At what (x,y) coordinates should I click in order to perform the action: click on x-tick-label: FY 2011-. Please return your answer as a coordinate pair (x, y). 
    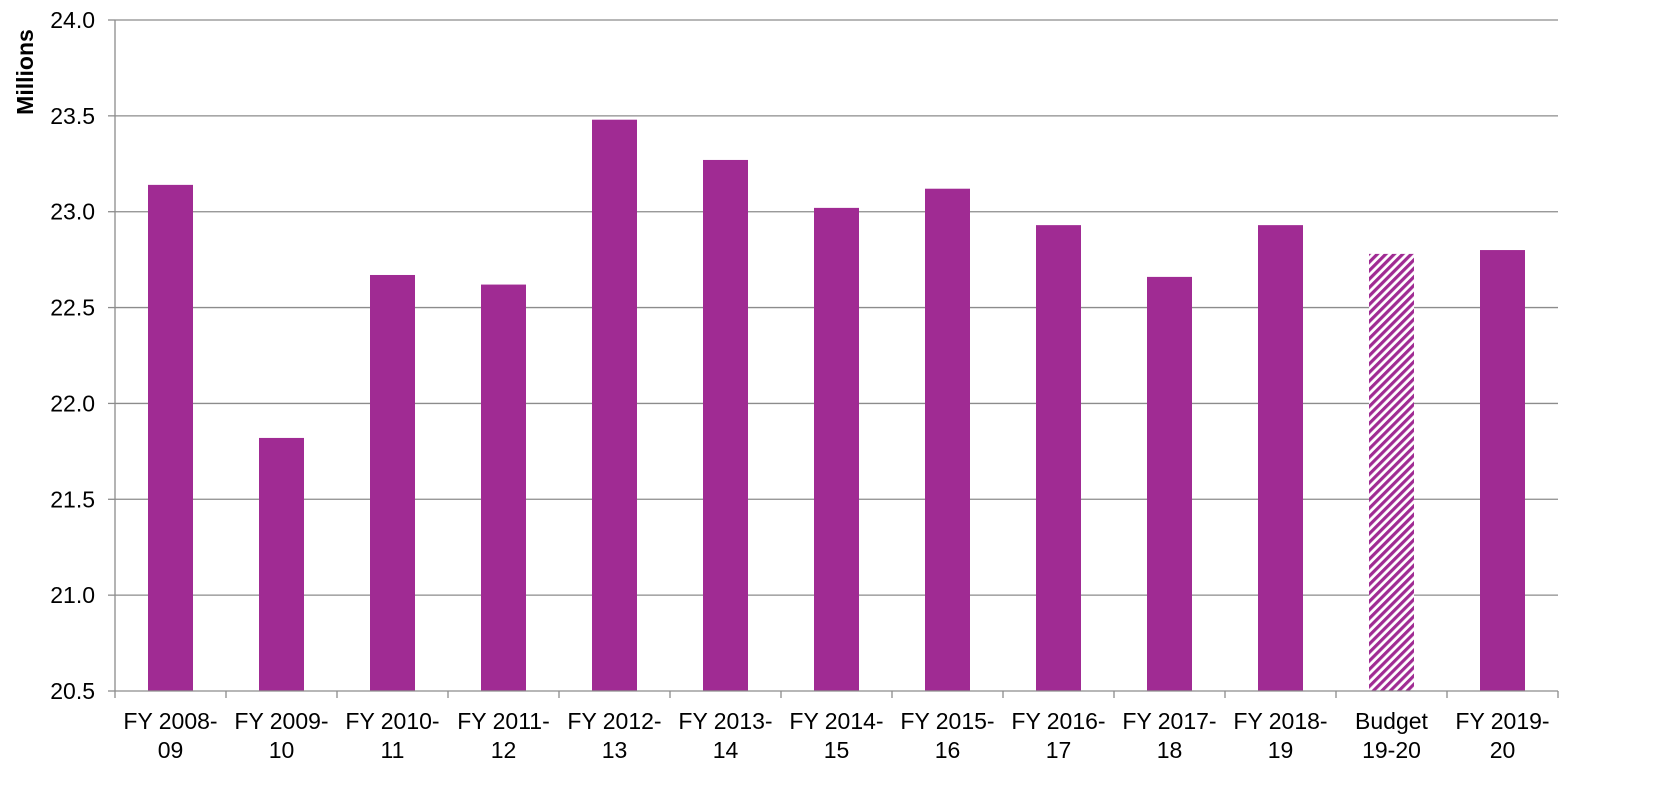
    Looking at the image, I should click on (503, 721).